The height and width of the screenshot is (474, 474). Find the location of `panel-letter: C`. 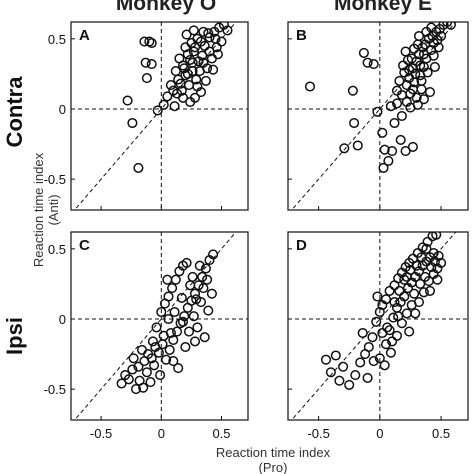

panel-letter: C is located at coordinates (84, 245).